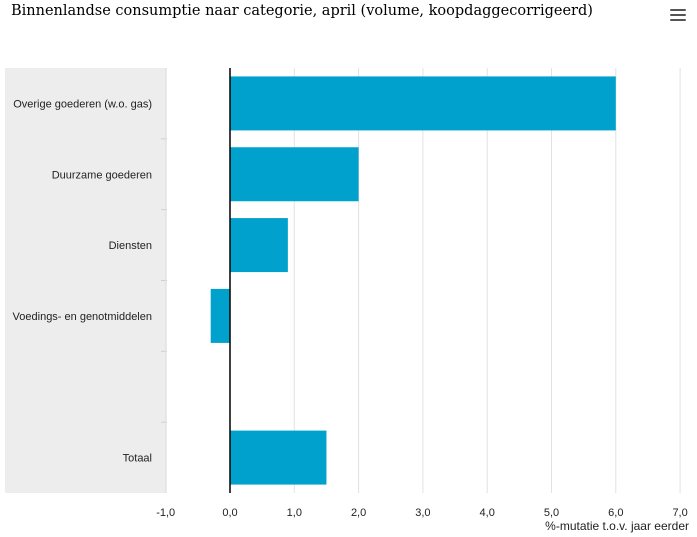  Describe the element at coordinates (102, 175) in the screenshot. I see `category-label: Duurzame goederen` at that location.